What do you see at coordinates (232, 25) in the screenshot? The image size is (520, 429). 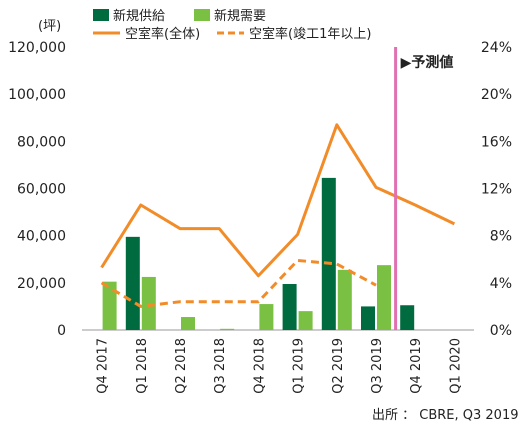 I see `legend: 新規供給 新規需要 空室率(全体) 空室率(竣工1年以上)` at bounding box center [232, 25].